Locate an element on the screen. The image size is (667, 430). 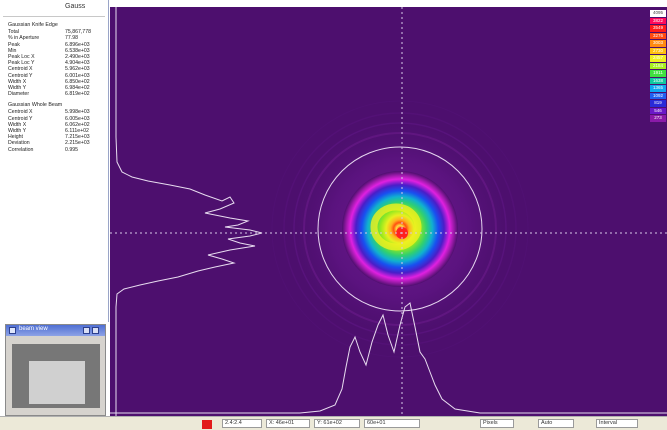
result-row: Centroid Y 6.001e+03 is located at coordinates (54, 76).